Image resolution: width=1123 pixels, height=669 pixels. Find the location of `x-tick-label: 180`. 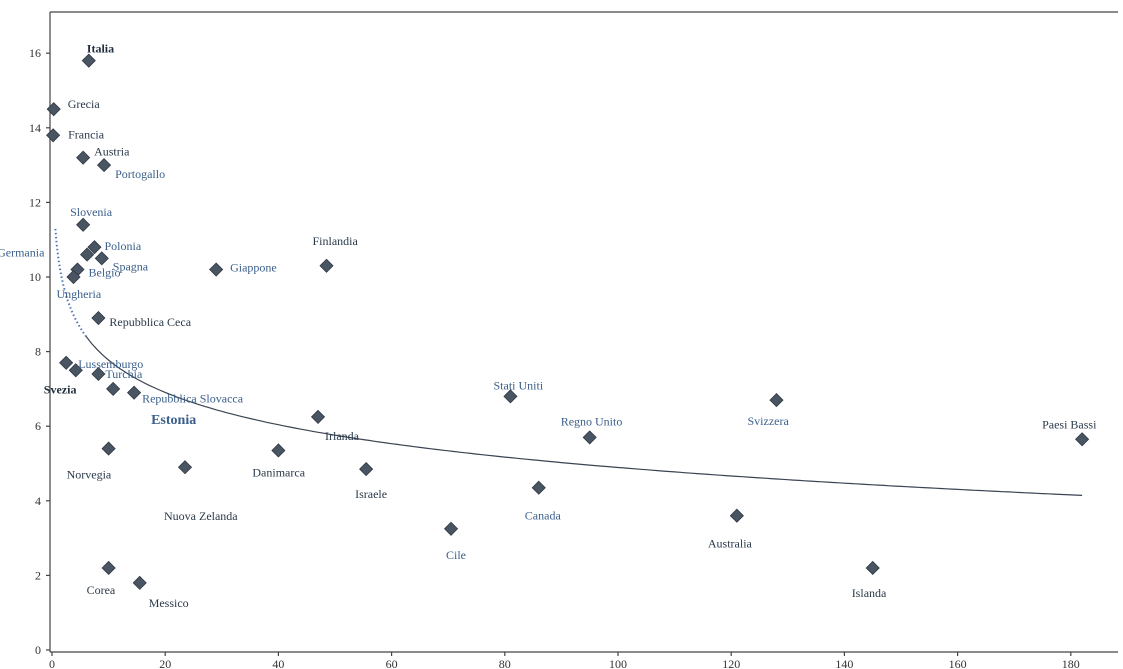

x-tick-label: 180 is located at coordinates (1071, 663).